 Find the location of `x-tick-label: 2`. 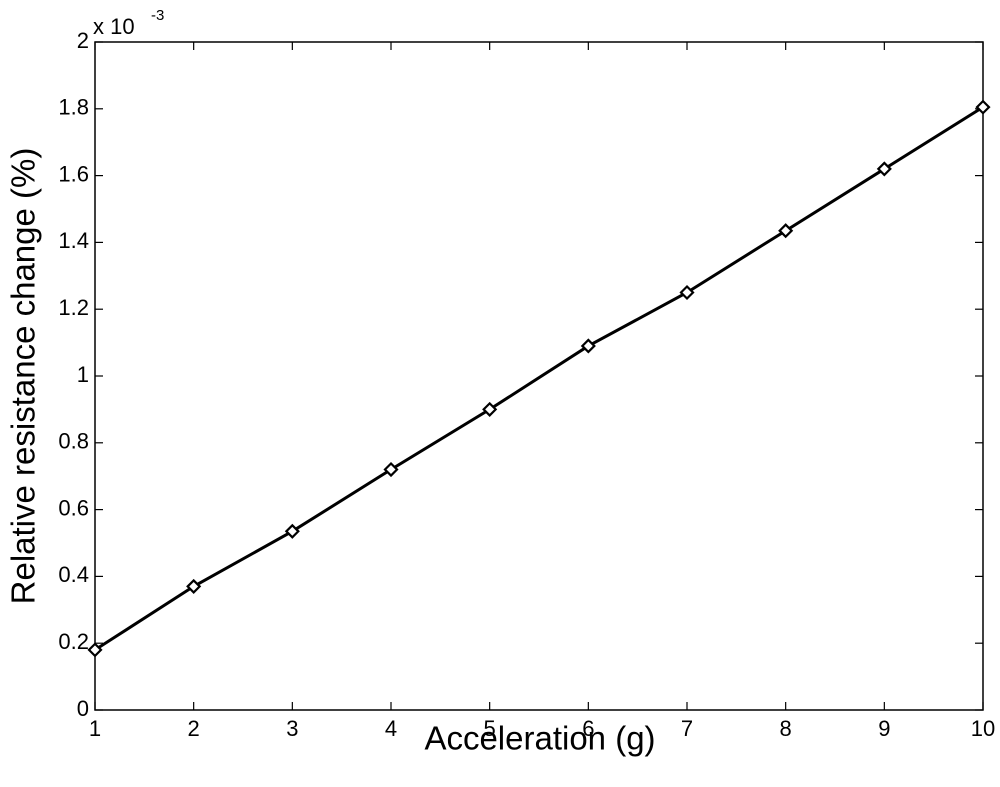

x-tick-label: 2 is located at coordinates (194, 728).